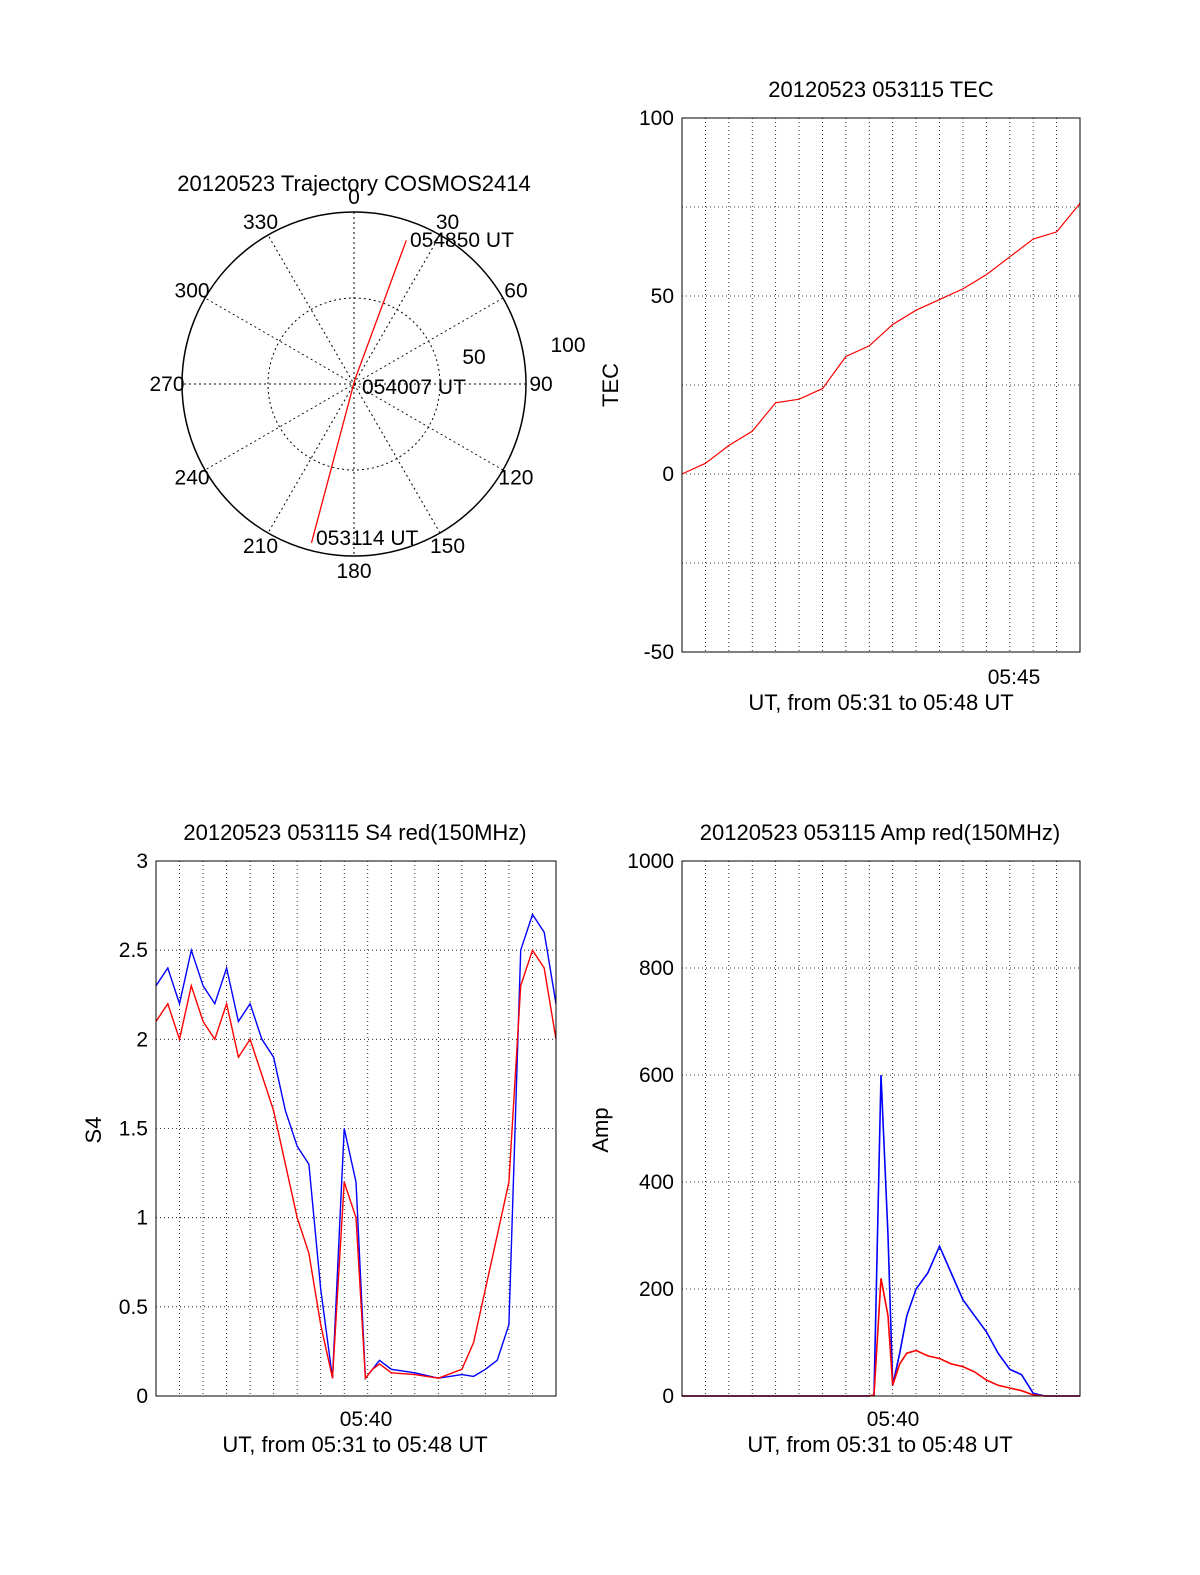 This screenshot has width=1200, height=1575. What do you see at coordinates (133, 950) in the screenshot?
I see `s4-y-tick-label: 2.5` at bounding box center [133, 950].